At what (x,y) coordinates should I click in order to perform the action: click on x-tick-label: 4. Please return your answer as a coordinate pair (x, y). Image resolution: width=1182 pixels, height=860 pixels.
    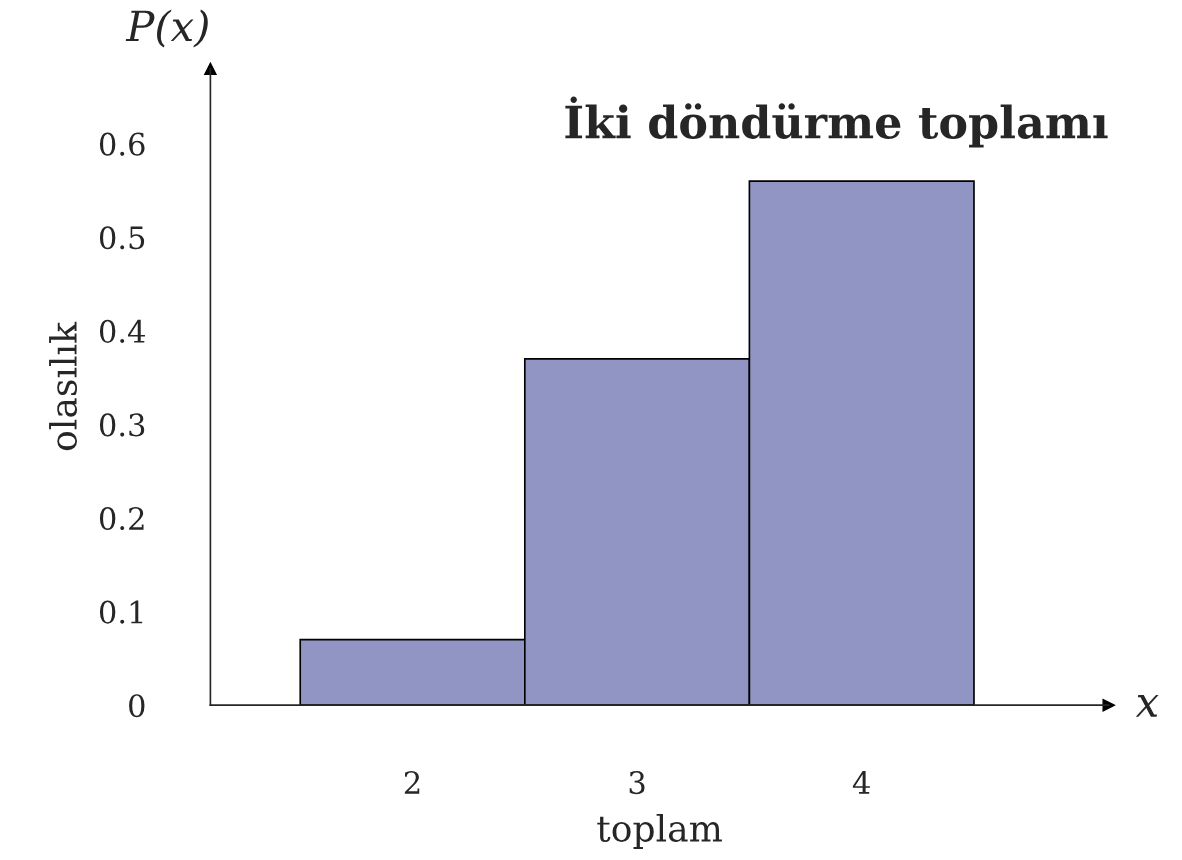
    Looking at the image, I should click on (861, 782).